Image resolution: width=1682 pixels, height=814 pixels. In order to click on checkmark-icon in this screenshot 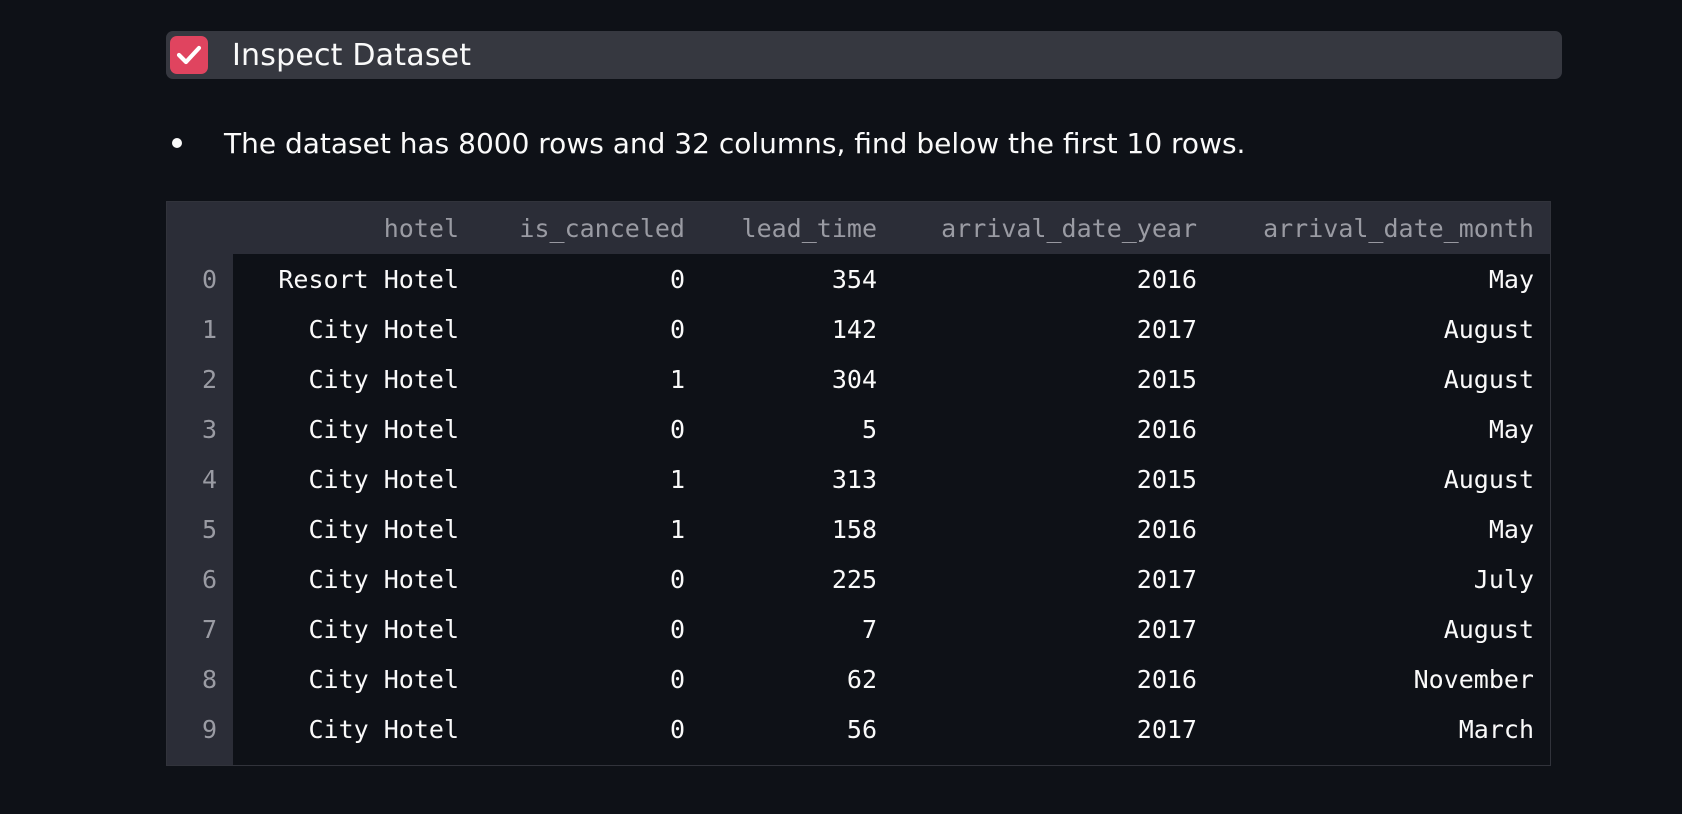, I will do `click(189, 55)`.